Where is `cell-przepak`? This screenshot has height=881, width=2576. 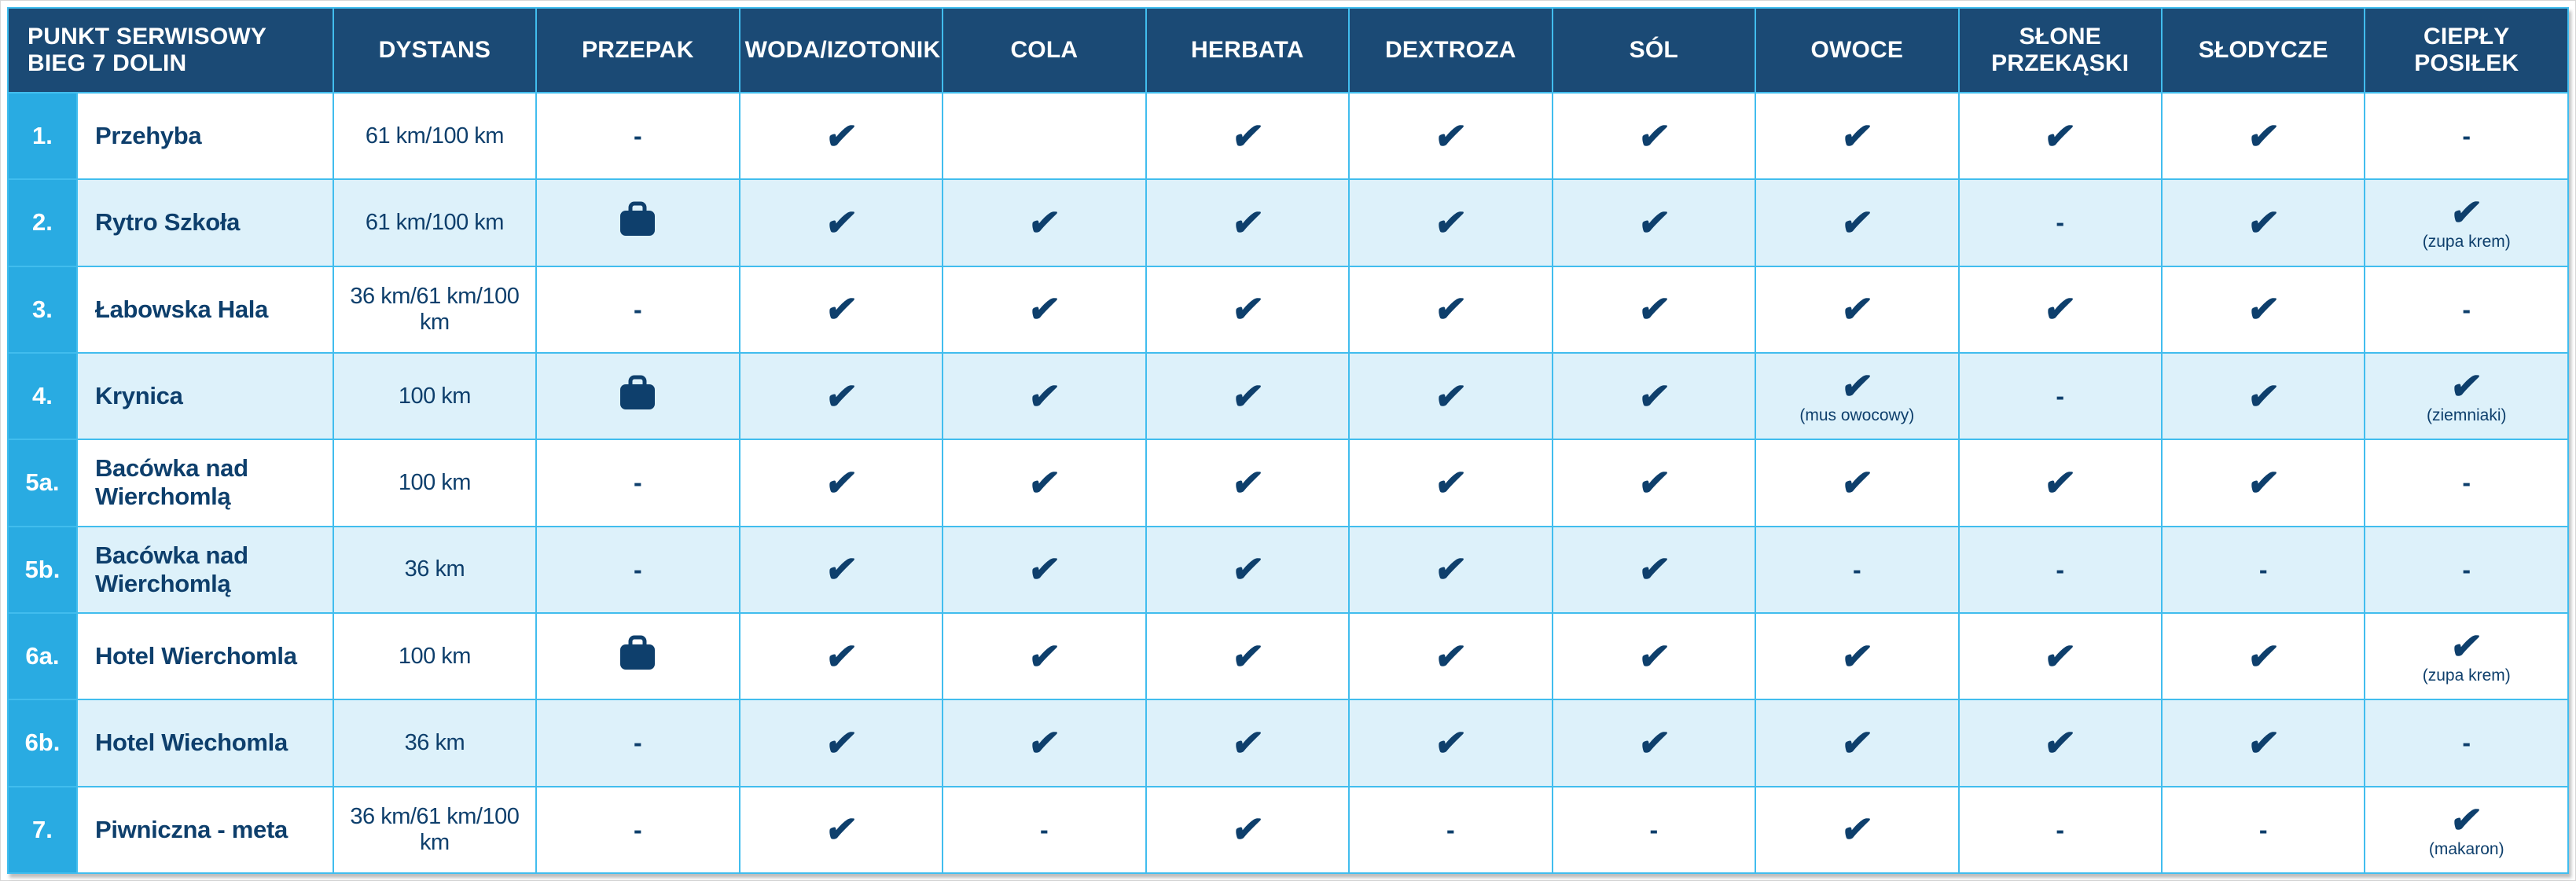
cell-przepak is located at coordinates (637, 222).